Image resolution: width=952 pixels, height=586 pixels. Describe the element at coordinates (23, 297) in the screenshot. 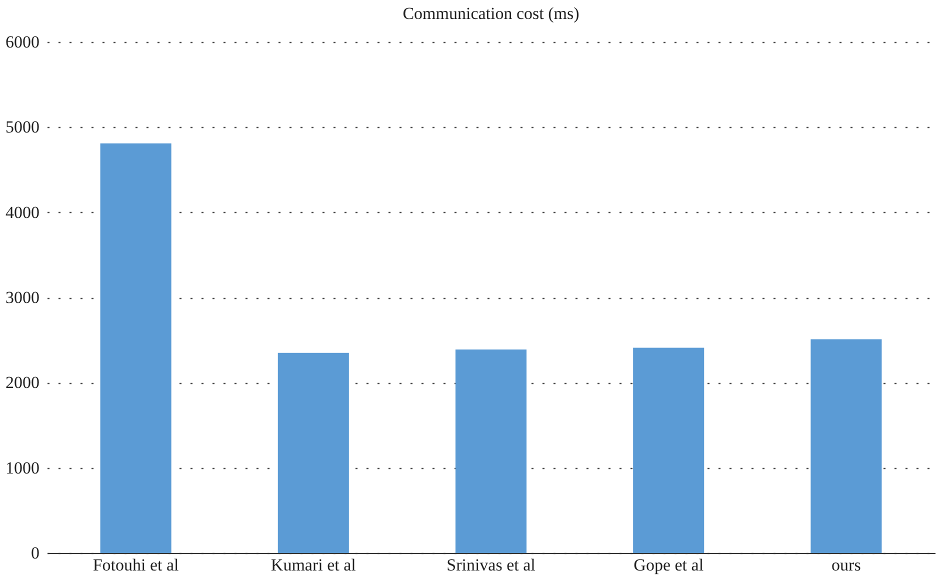

I see `y-tick-label: 3000` at that location.